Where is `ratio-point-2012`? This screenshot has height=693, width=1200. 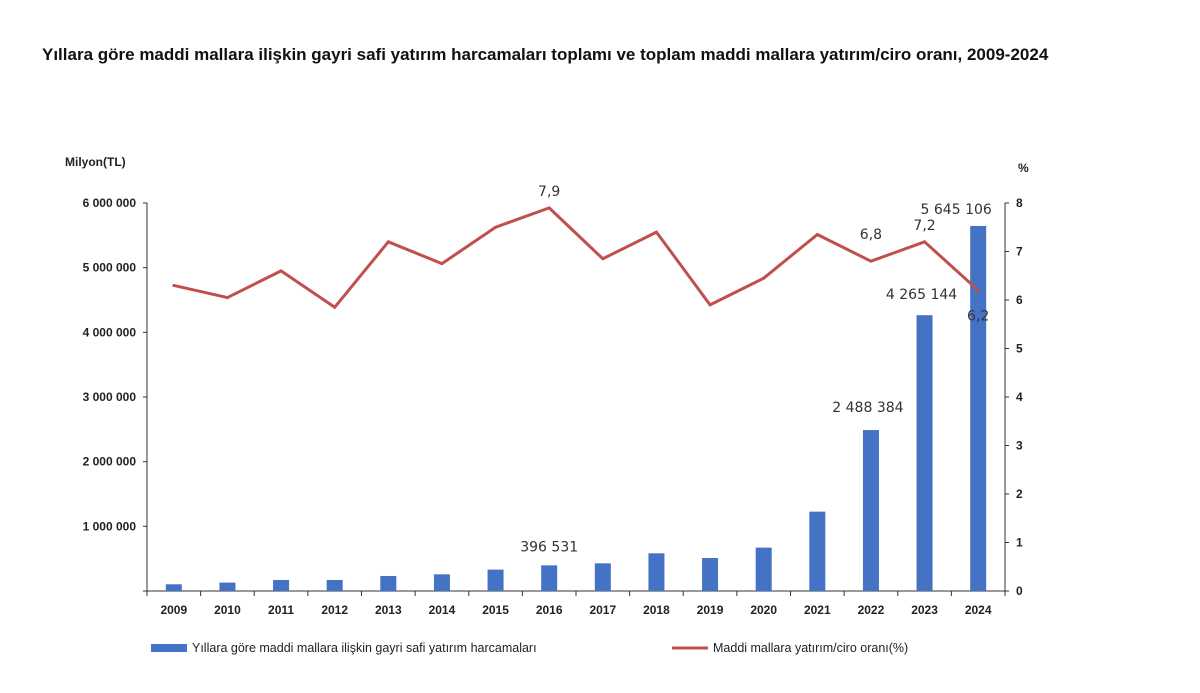
ratio-point-2012 is located at coordinates (335, 307).